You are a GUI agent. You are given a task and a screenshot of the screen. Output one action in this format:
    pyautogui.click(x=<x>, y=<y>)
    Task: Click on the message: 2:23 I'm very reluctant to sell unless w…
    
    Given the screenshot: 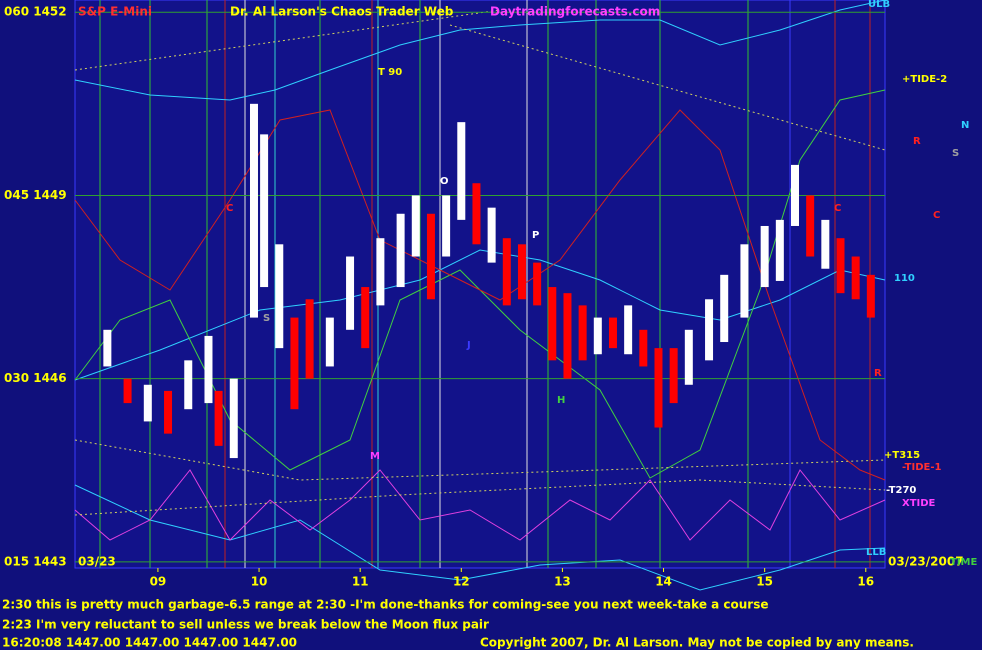 What is the action you would take?
    pyautogui.click(x=245, y=625)
    